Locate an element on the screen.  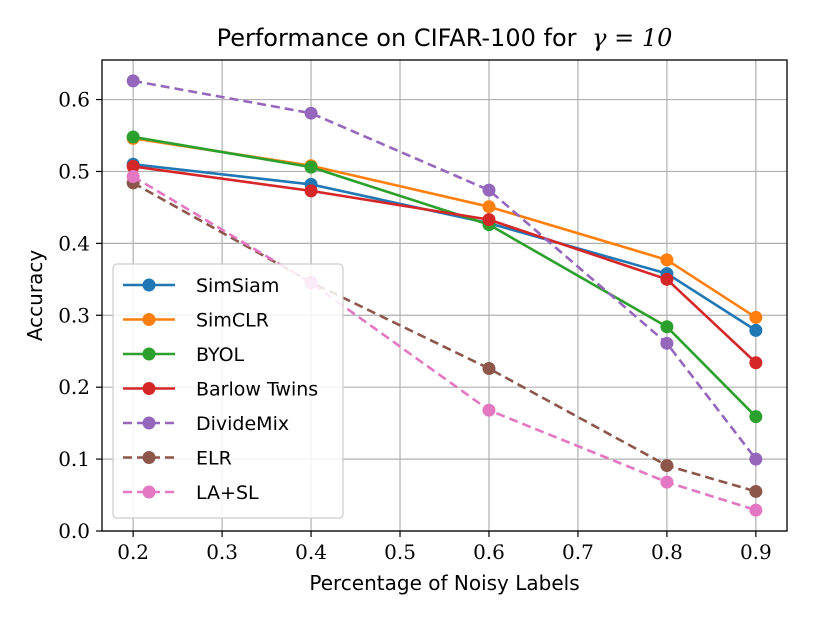
x-tick-label: 0.6 is located at coordinates (489, 552).